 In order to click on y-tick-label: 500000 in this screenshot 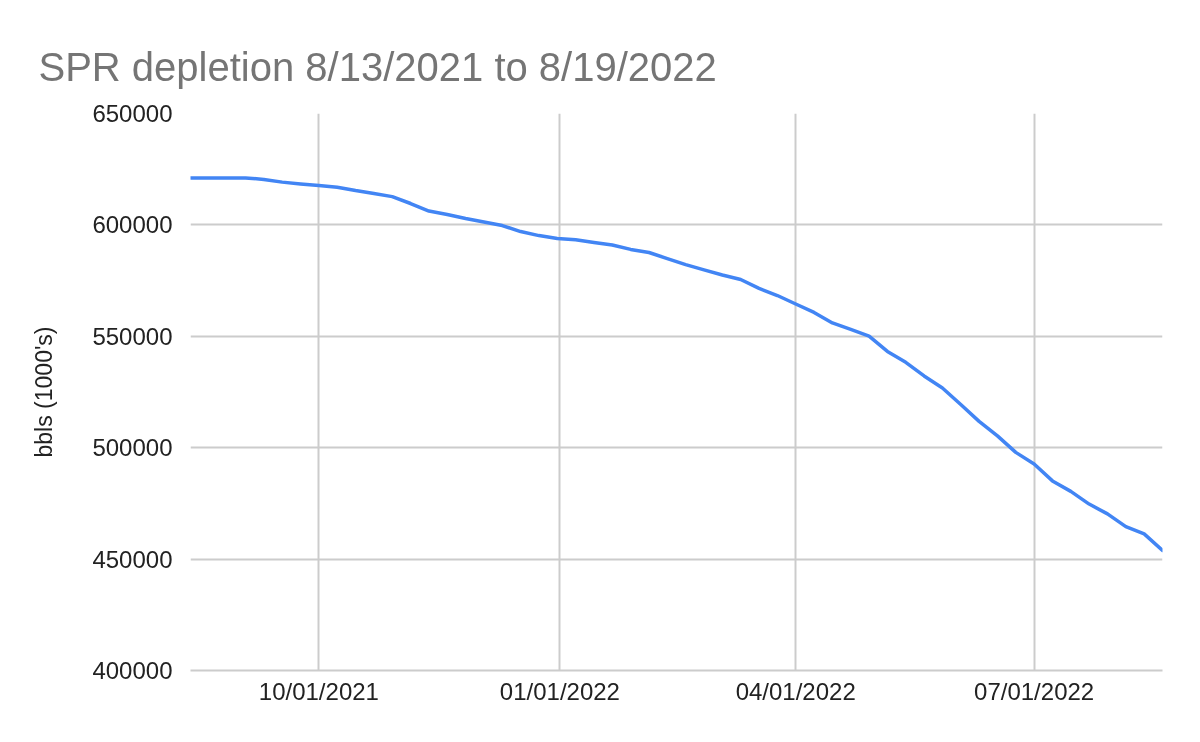, I will do `click(132, 448)`.